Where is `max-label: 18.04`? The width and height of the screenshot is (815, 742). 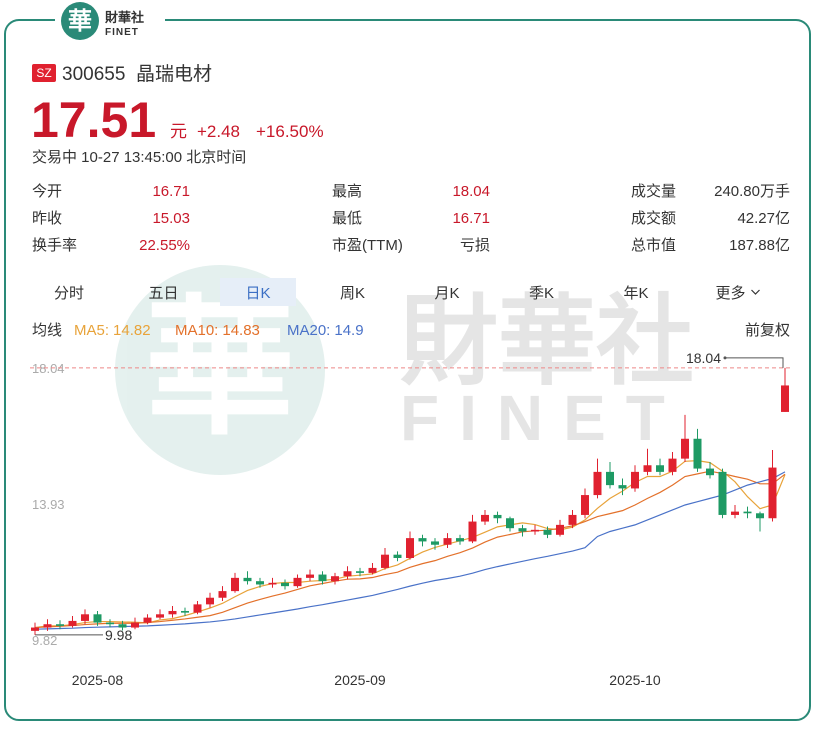 max-label: 18.04 is located at coordinates (703, 358).